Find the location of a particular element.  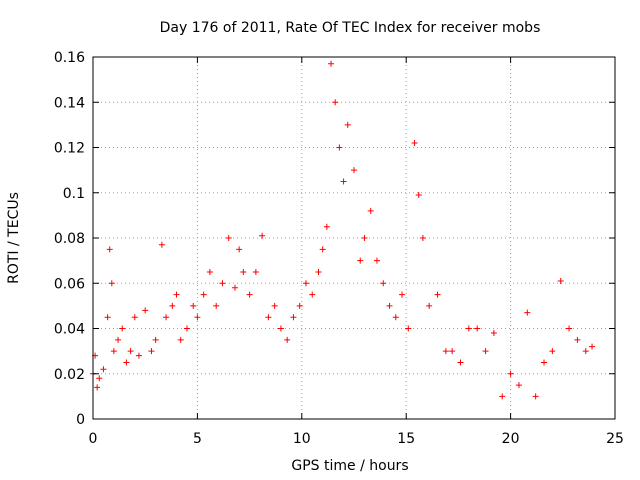

x-tick-label: 5 is located at coordinates (197, 439).